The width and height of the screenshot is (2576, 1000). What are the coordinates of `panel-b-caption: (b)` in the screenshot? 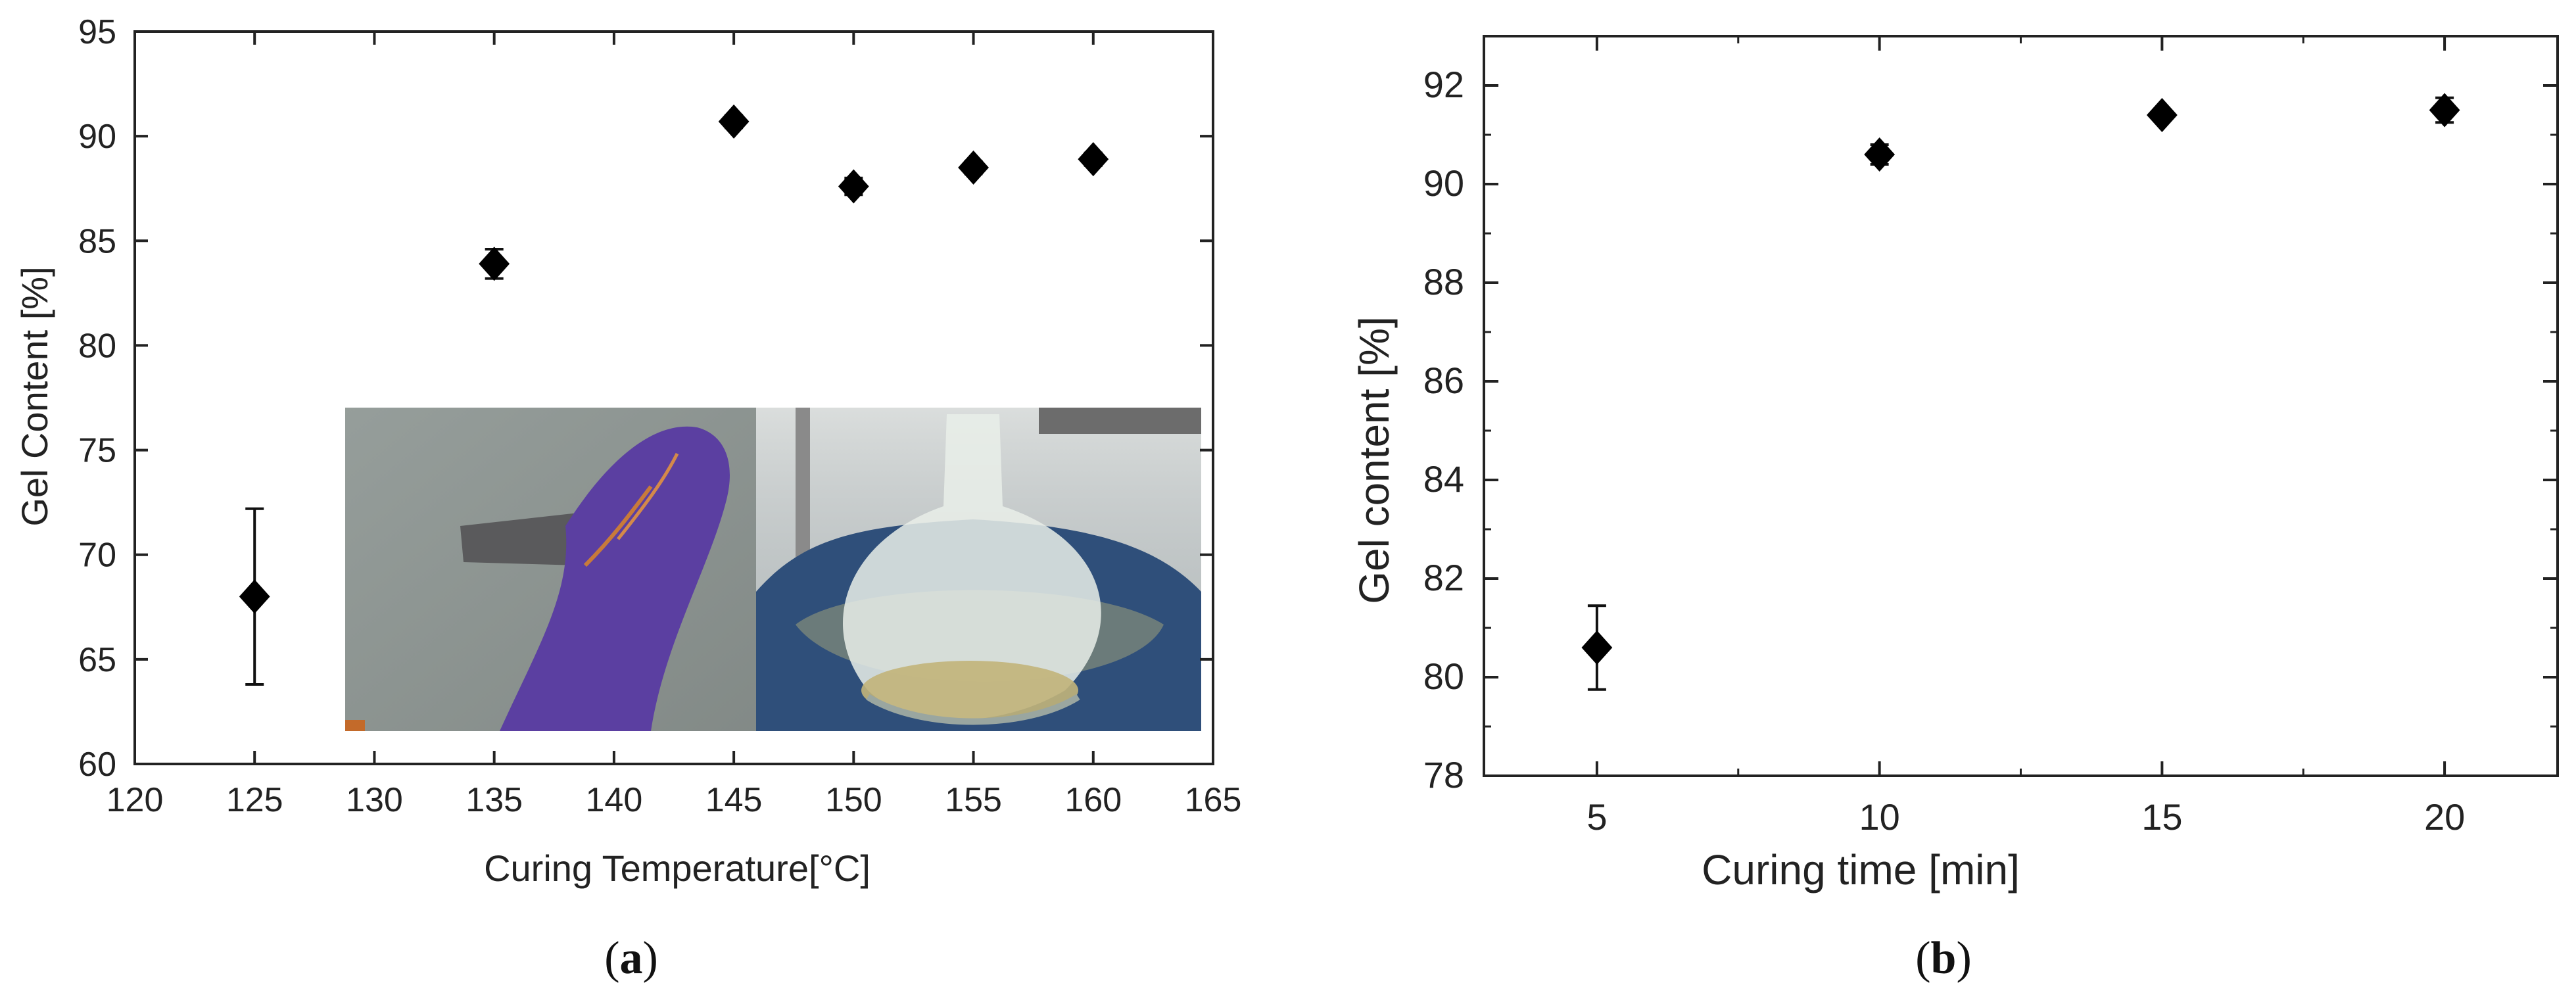 It's located at (1944, 958).